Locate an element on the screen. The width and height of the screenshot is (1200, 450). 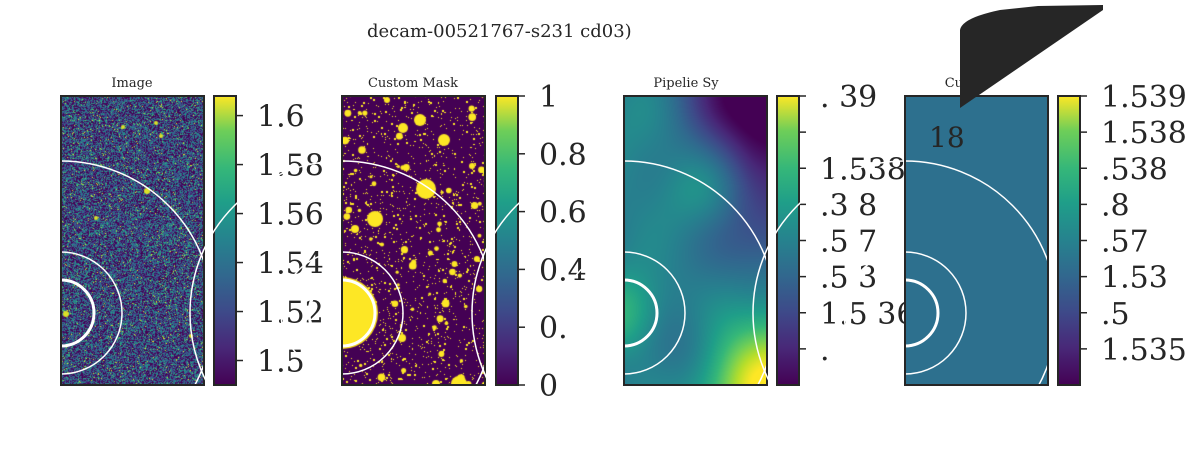
image-heatmap is located at coordinates (132, 240).